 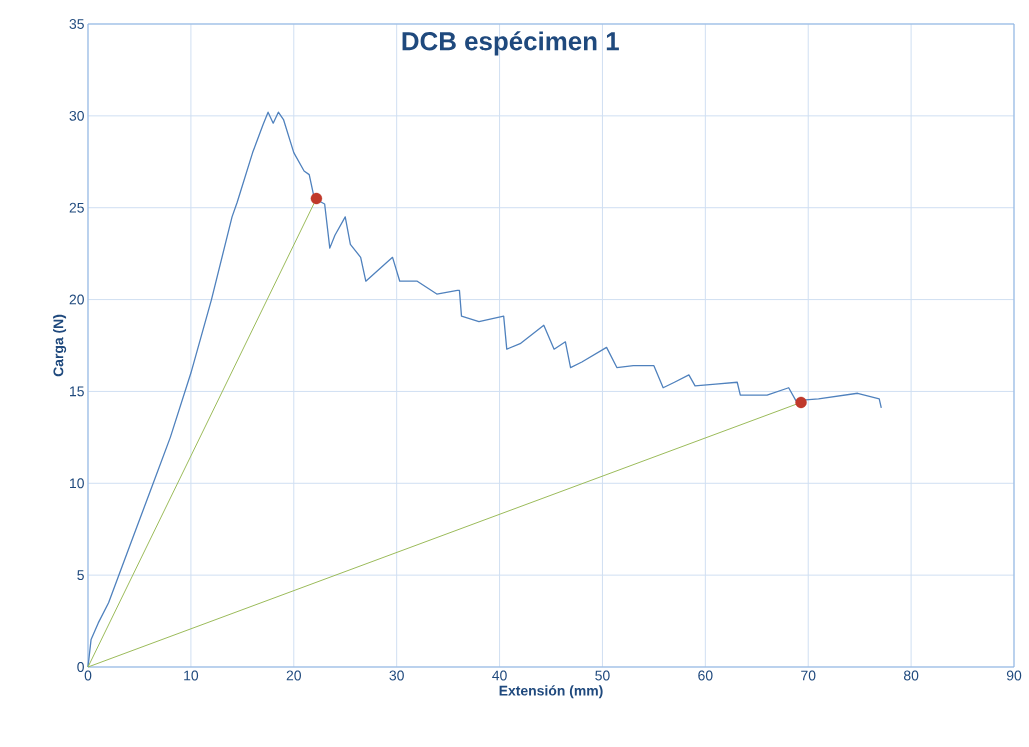 What do you see at coordinates (510, 43) in the screenshot?
I see `chart-title: DCB espécimen 1` at bounding box center [510, 43].